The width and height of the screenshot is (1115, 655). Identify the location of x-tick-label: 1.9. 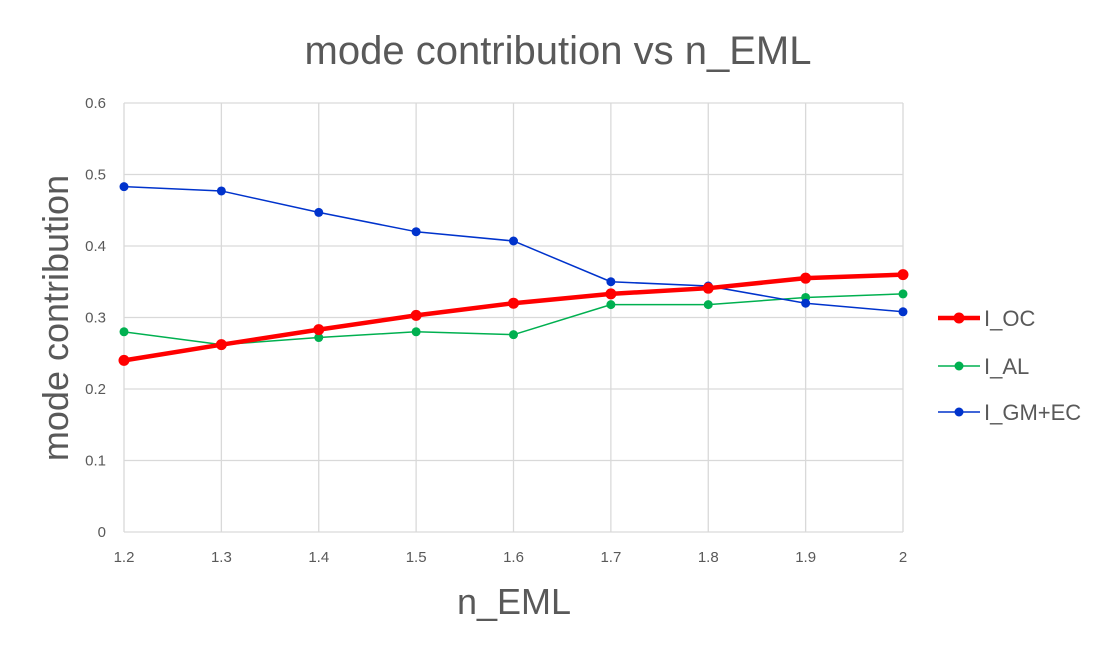
(805, 557).